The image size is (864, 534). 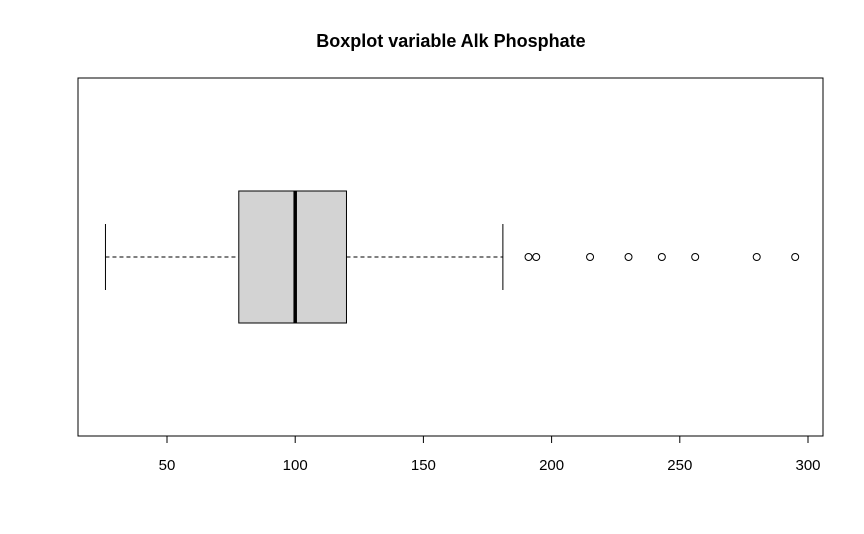 What do you see at coordinates (423, 465) in the screenshot?
I see `x-tick-label: 150` at bounding box center [423, 465].